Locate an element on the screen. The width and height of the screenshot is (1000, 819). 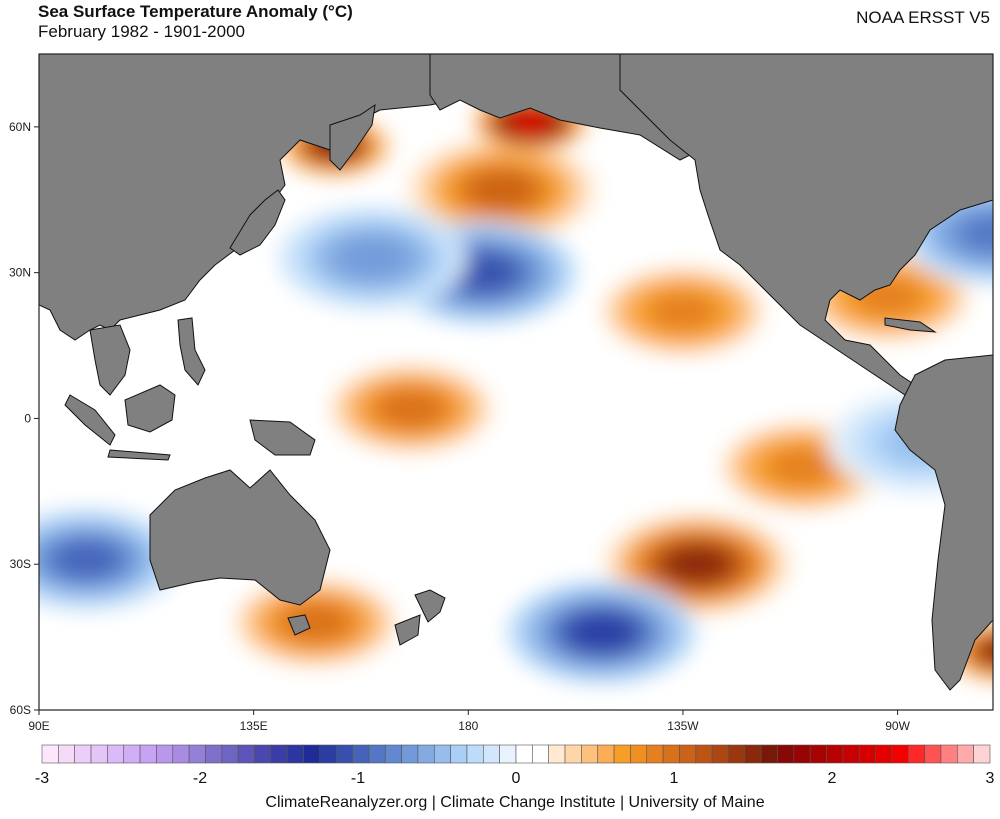
colorbar-tick-label: -2 is located at coordinates (200, 778).